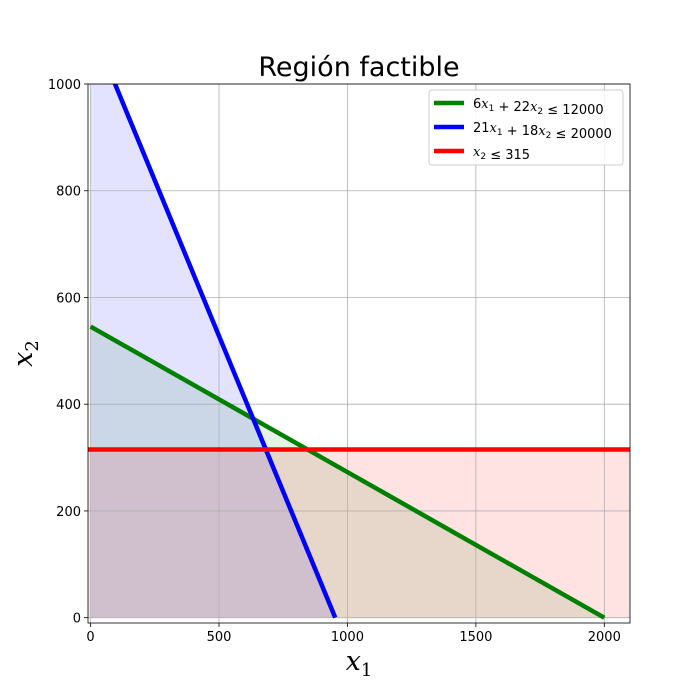 This screenshot has width=700, height=700. I want to click on y-tick-label: 600, so click(68, 298).